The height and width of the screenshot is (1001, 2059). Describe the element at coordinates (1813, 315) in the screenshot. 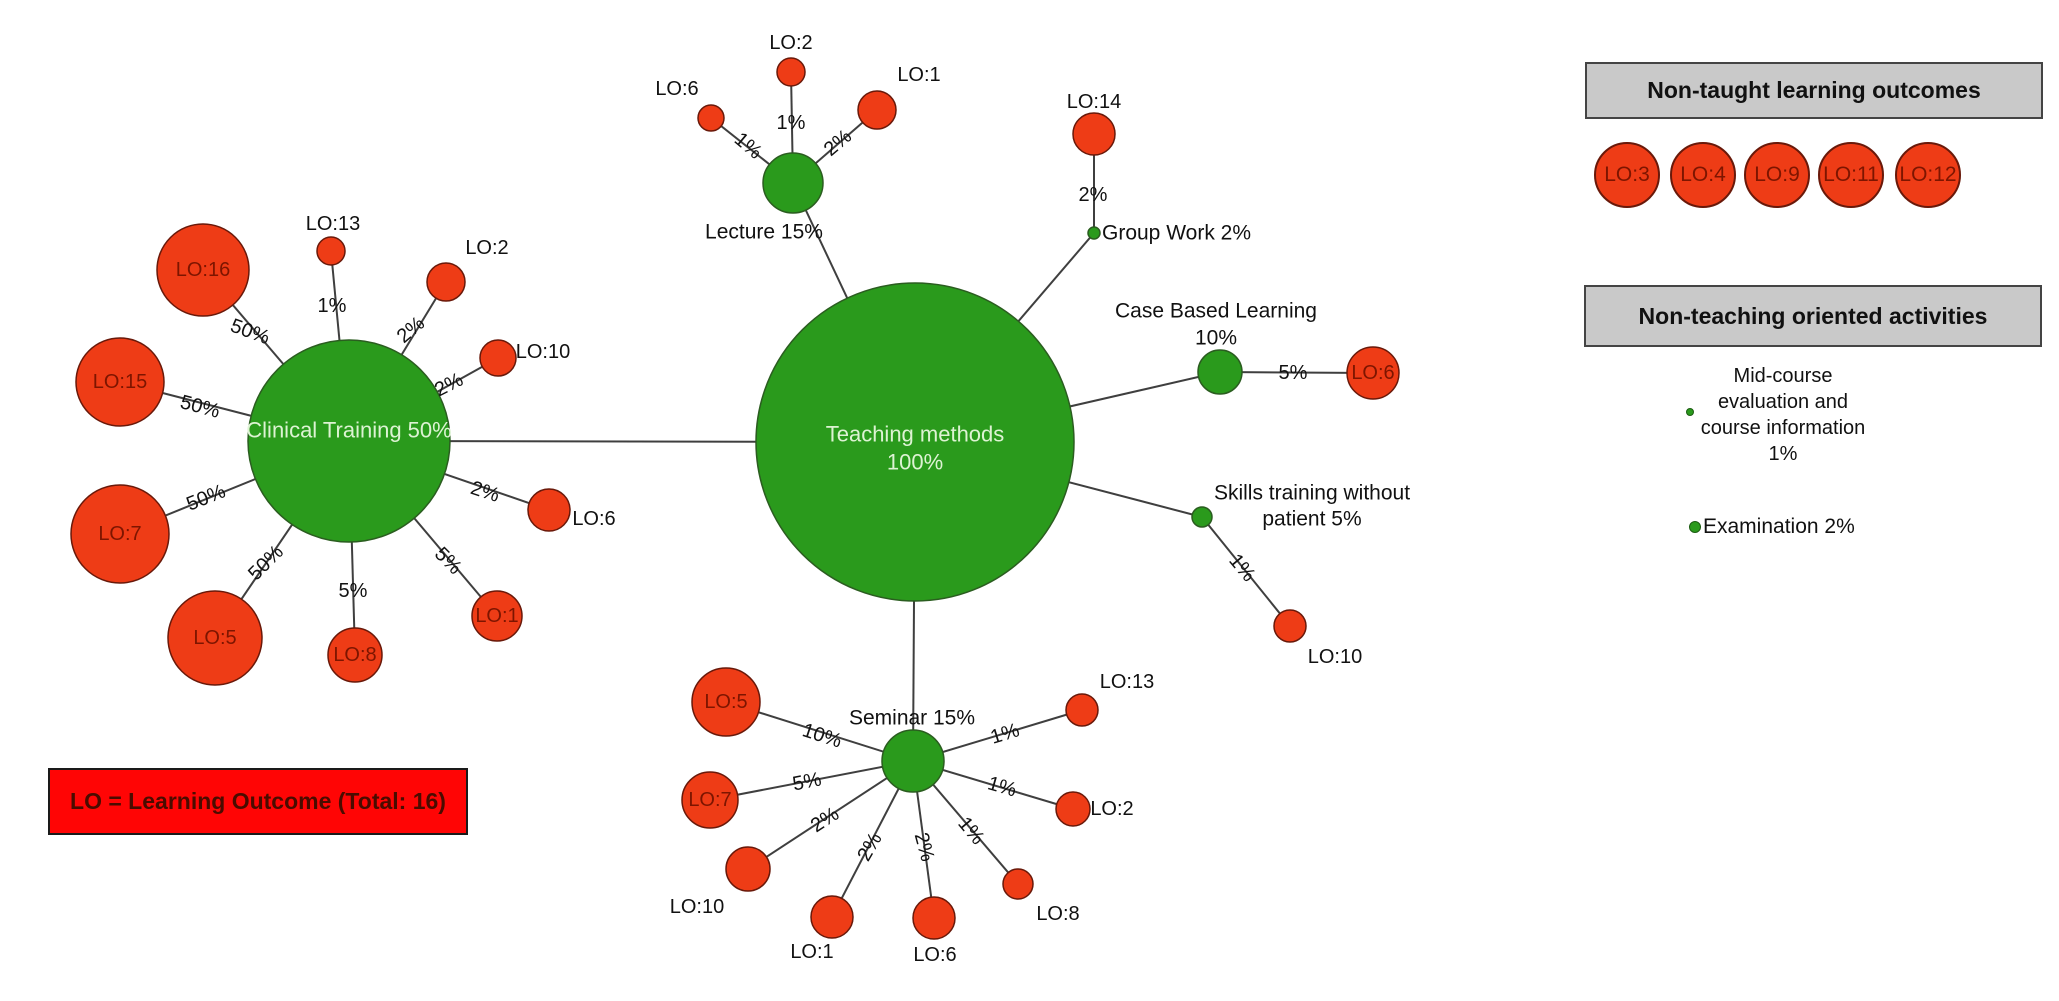

I see `legend-non-teaching-title: Non-teaching oriented activities` at that location.